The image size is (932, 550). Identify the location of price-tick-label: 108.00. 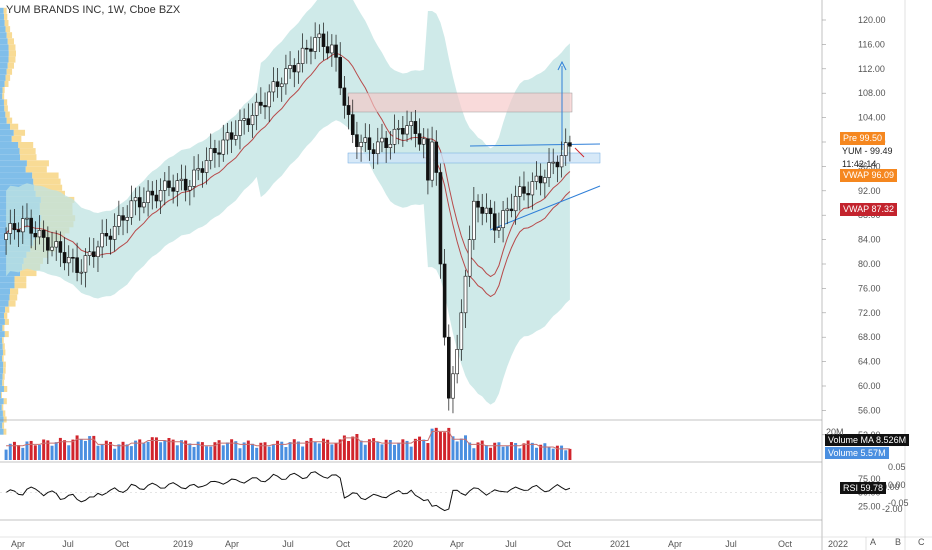
(872, 93).